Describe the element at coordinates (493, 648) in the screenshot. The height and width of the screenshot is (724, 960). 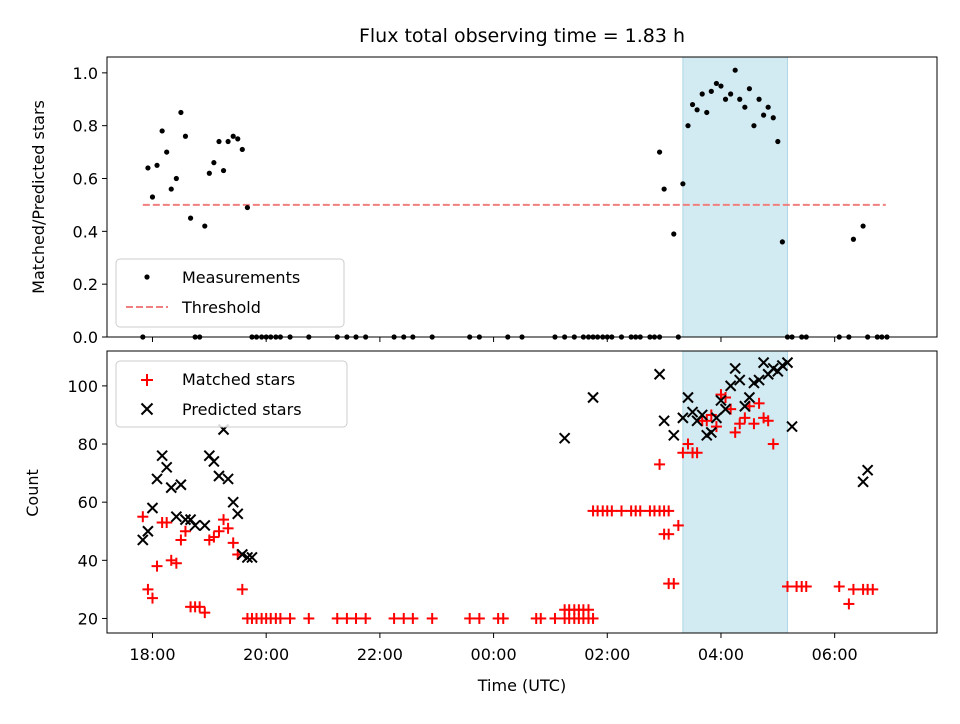
I see `bottom-x-ticks: 18:00 20:00 22:00 00:00 02:00 04:00 06:00` at that location.